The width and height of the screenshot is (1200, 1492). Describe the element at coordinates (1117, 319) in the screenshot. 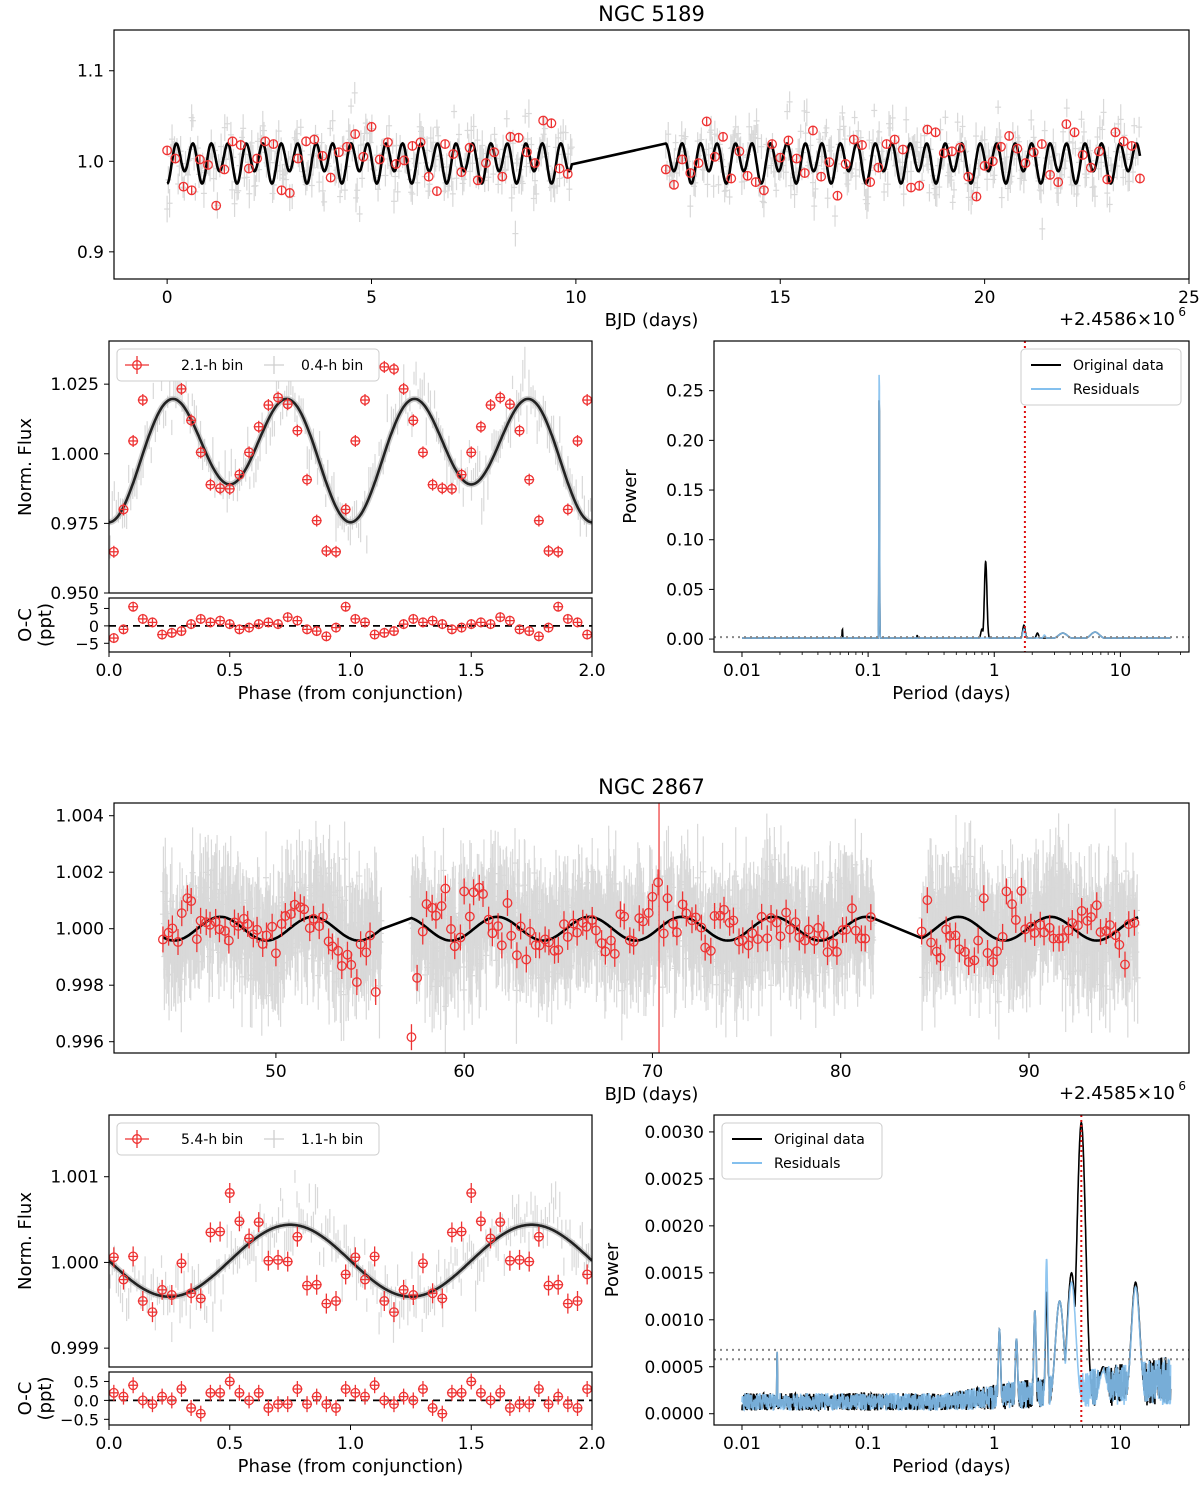

I see `x-offset-label: +2.4586×10` at that location.